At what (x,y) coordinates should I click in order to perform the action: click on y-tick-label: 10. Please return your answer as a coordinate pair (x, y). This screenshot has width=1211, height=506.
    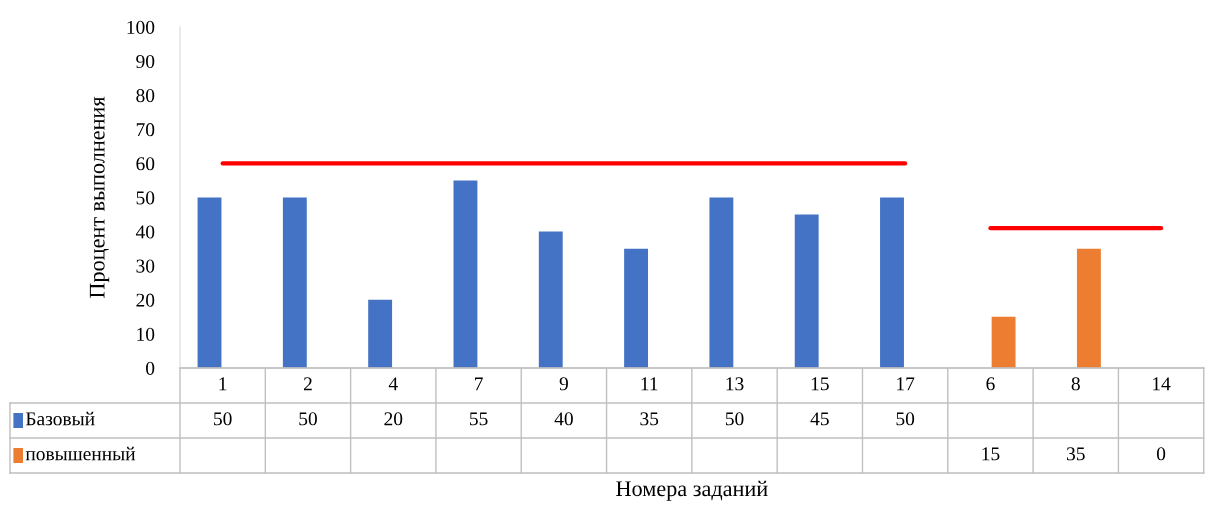
    Looking at the image, I should click on (146, 334).